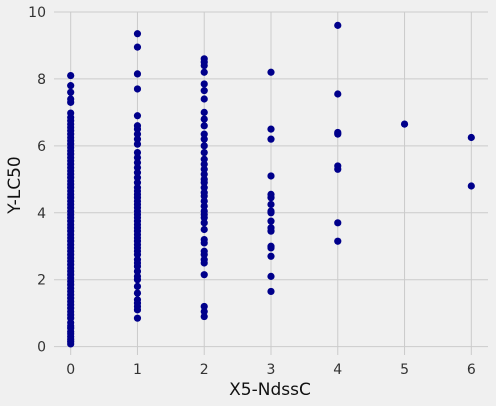  Describe the element at coordinates (41, 348) in the screenshot. I see `y-tick-label: 0` at that location.